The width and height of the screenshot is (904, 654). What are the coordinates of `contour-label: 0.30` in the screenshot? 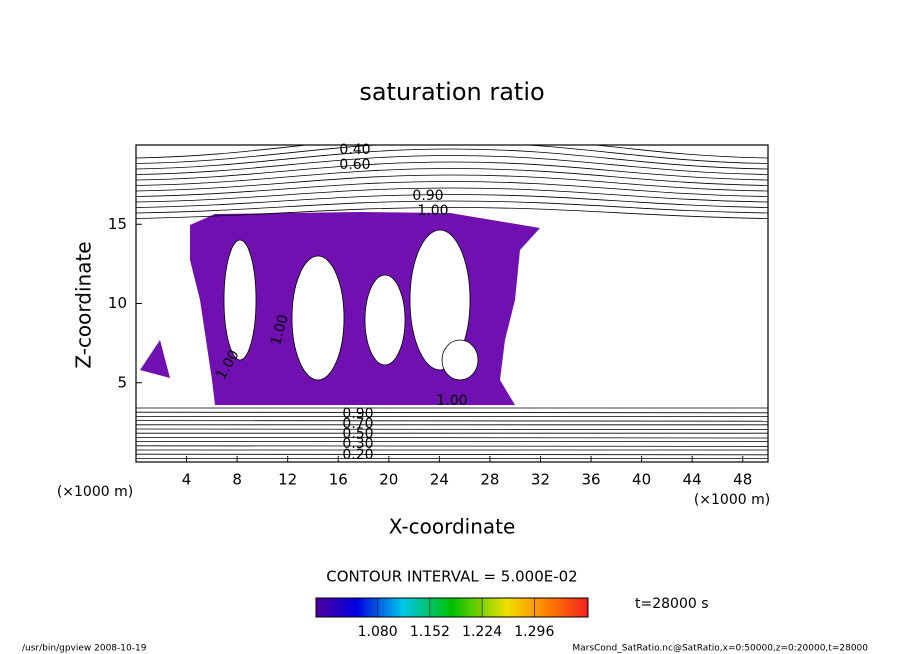 It's located at (357, 444).